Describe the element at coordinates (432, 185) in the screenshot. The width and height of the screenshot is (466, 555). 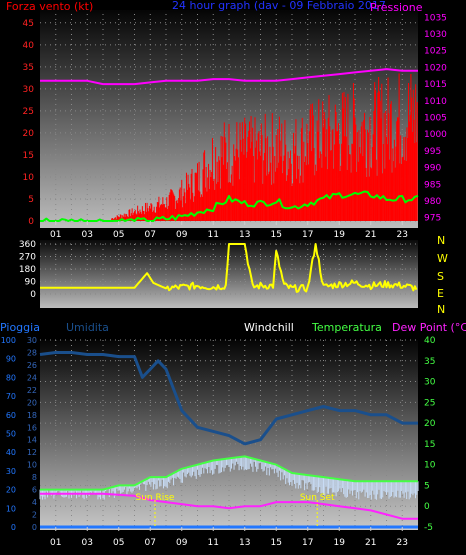
I see `y-tick-label-pressure: 985` at that location.